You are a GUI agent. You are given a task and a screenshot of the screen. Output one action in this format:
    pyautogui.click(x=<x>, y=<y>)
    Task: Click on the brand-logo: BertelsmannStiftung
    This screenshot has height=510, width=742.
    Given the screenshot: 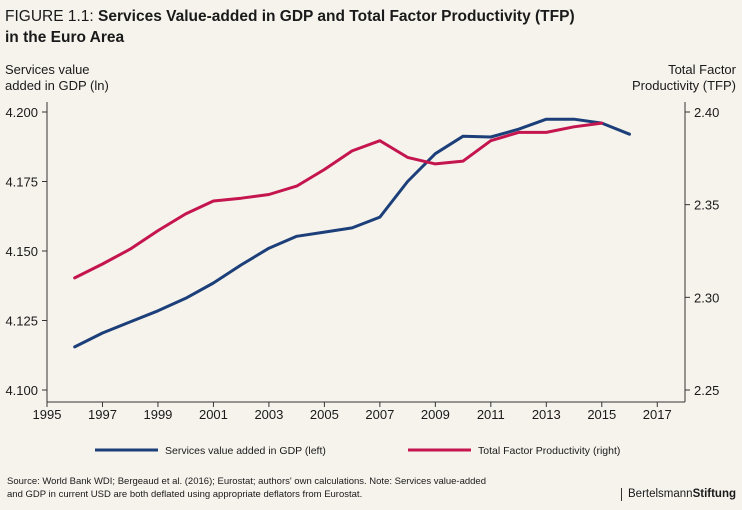 What is the action you would take?
    pyautogui.click(x=678, y=494)
    